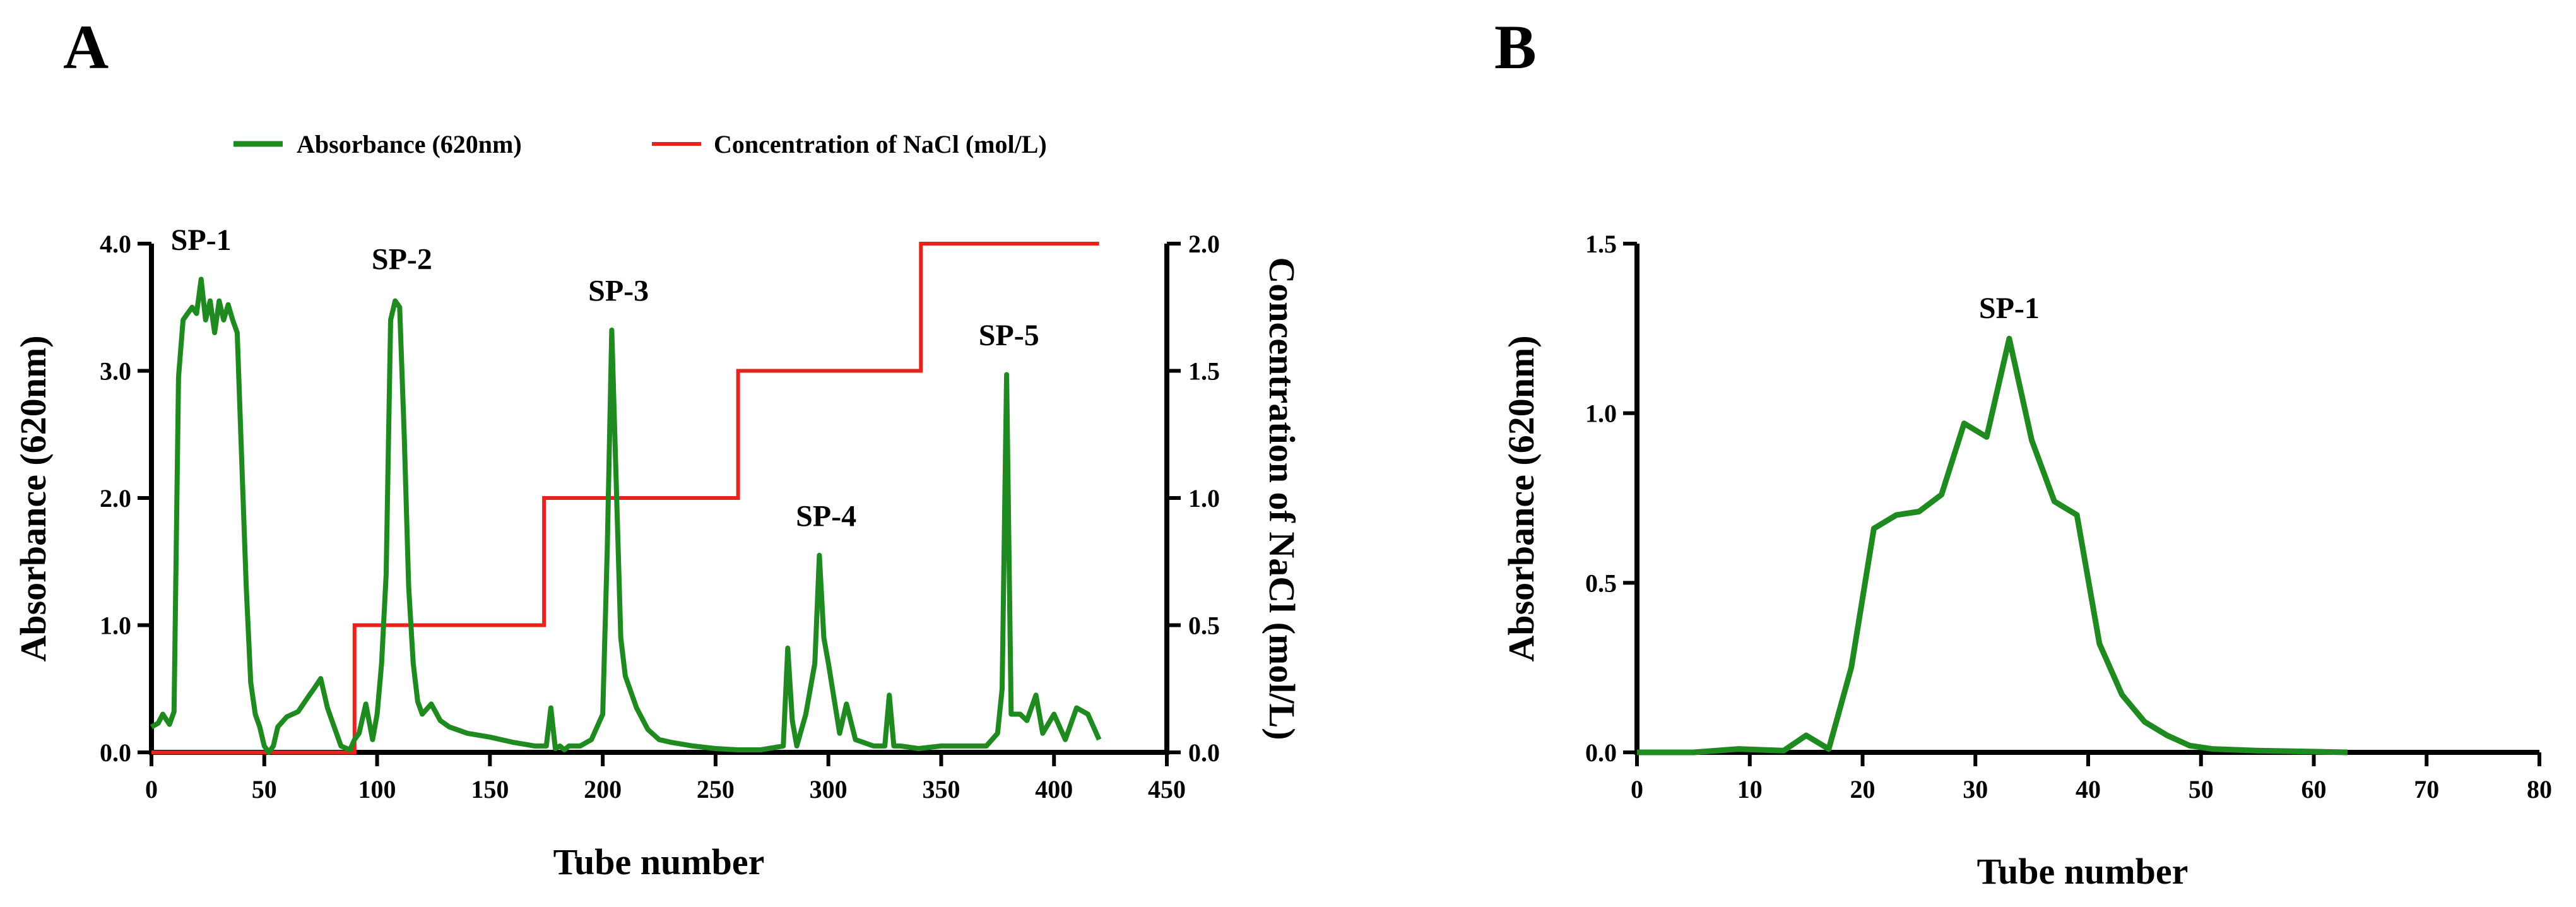 Image resolution: width=2576 pixels, height=907 pixels. I want to click on peak-label: SP-5, so click(1009, 335).